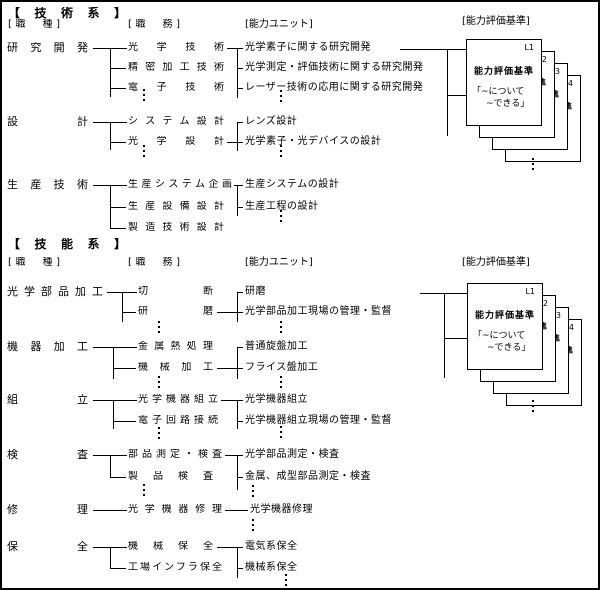 This screenshot has height=590, width=600. Describe the element at coordinates (47, 48) in the screenshot. I see `job-category-label: 研究開発` at that location.